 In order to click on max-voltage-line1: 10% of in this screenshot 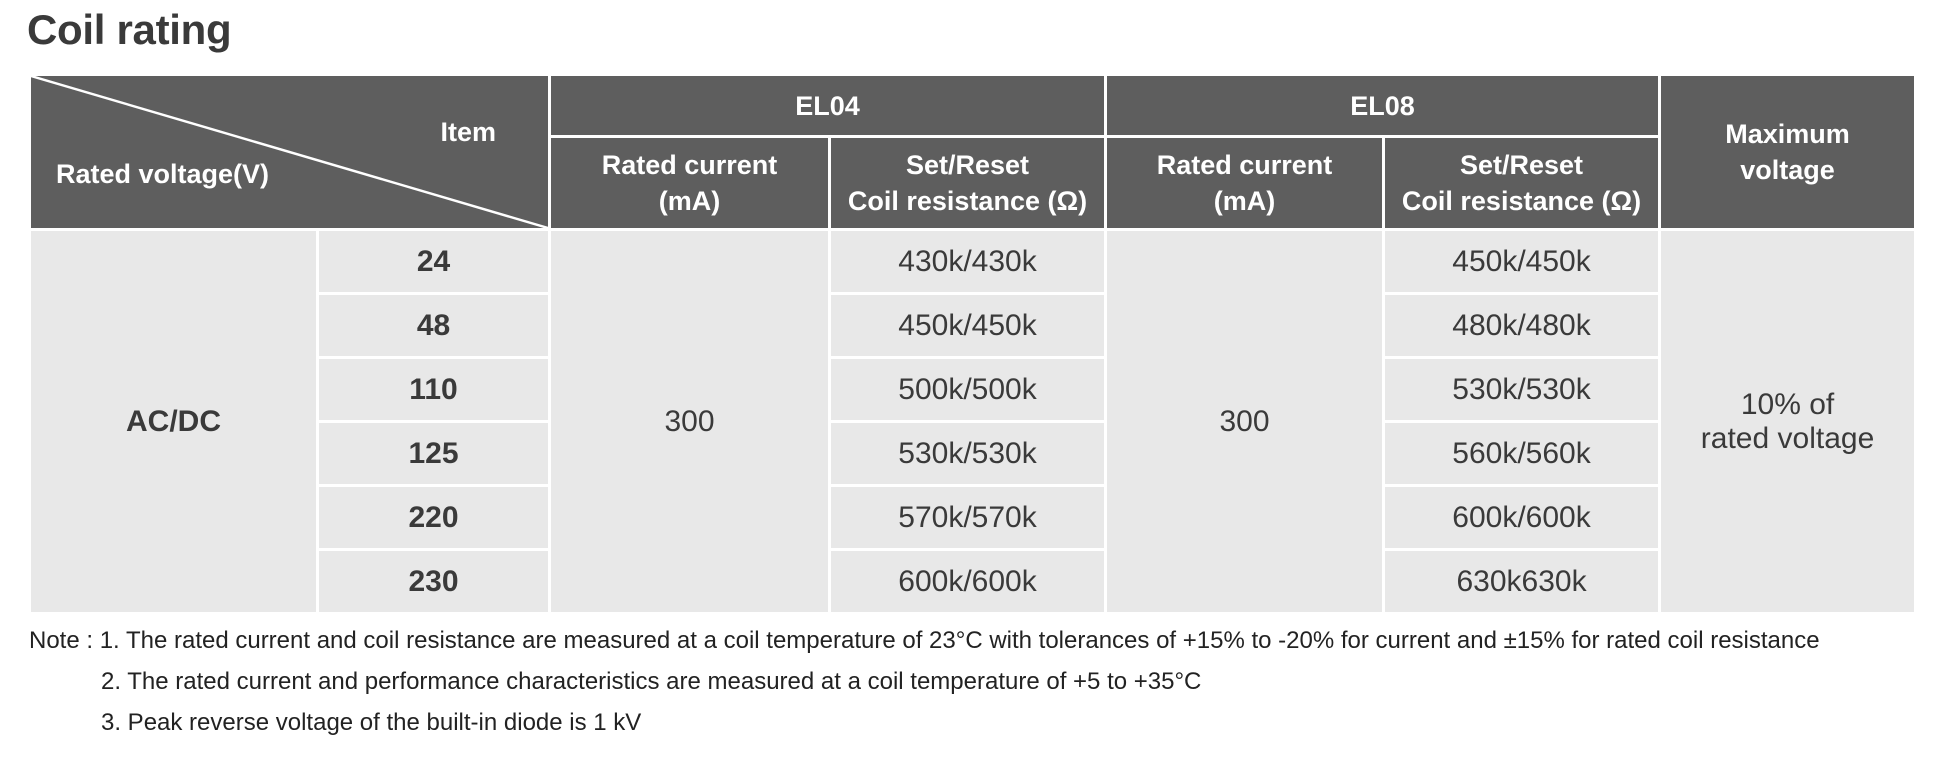, I will do `click(1787, 404)`.